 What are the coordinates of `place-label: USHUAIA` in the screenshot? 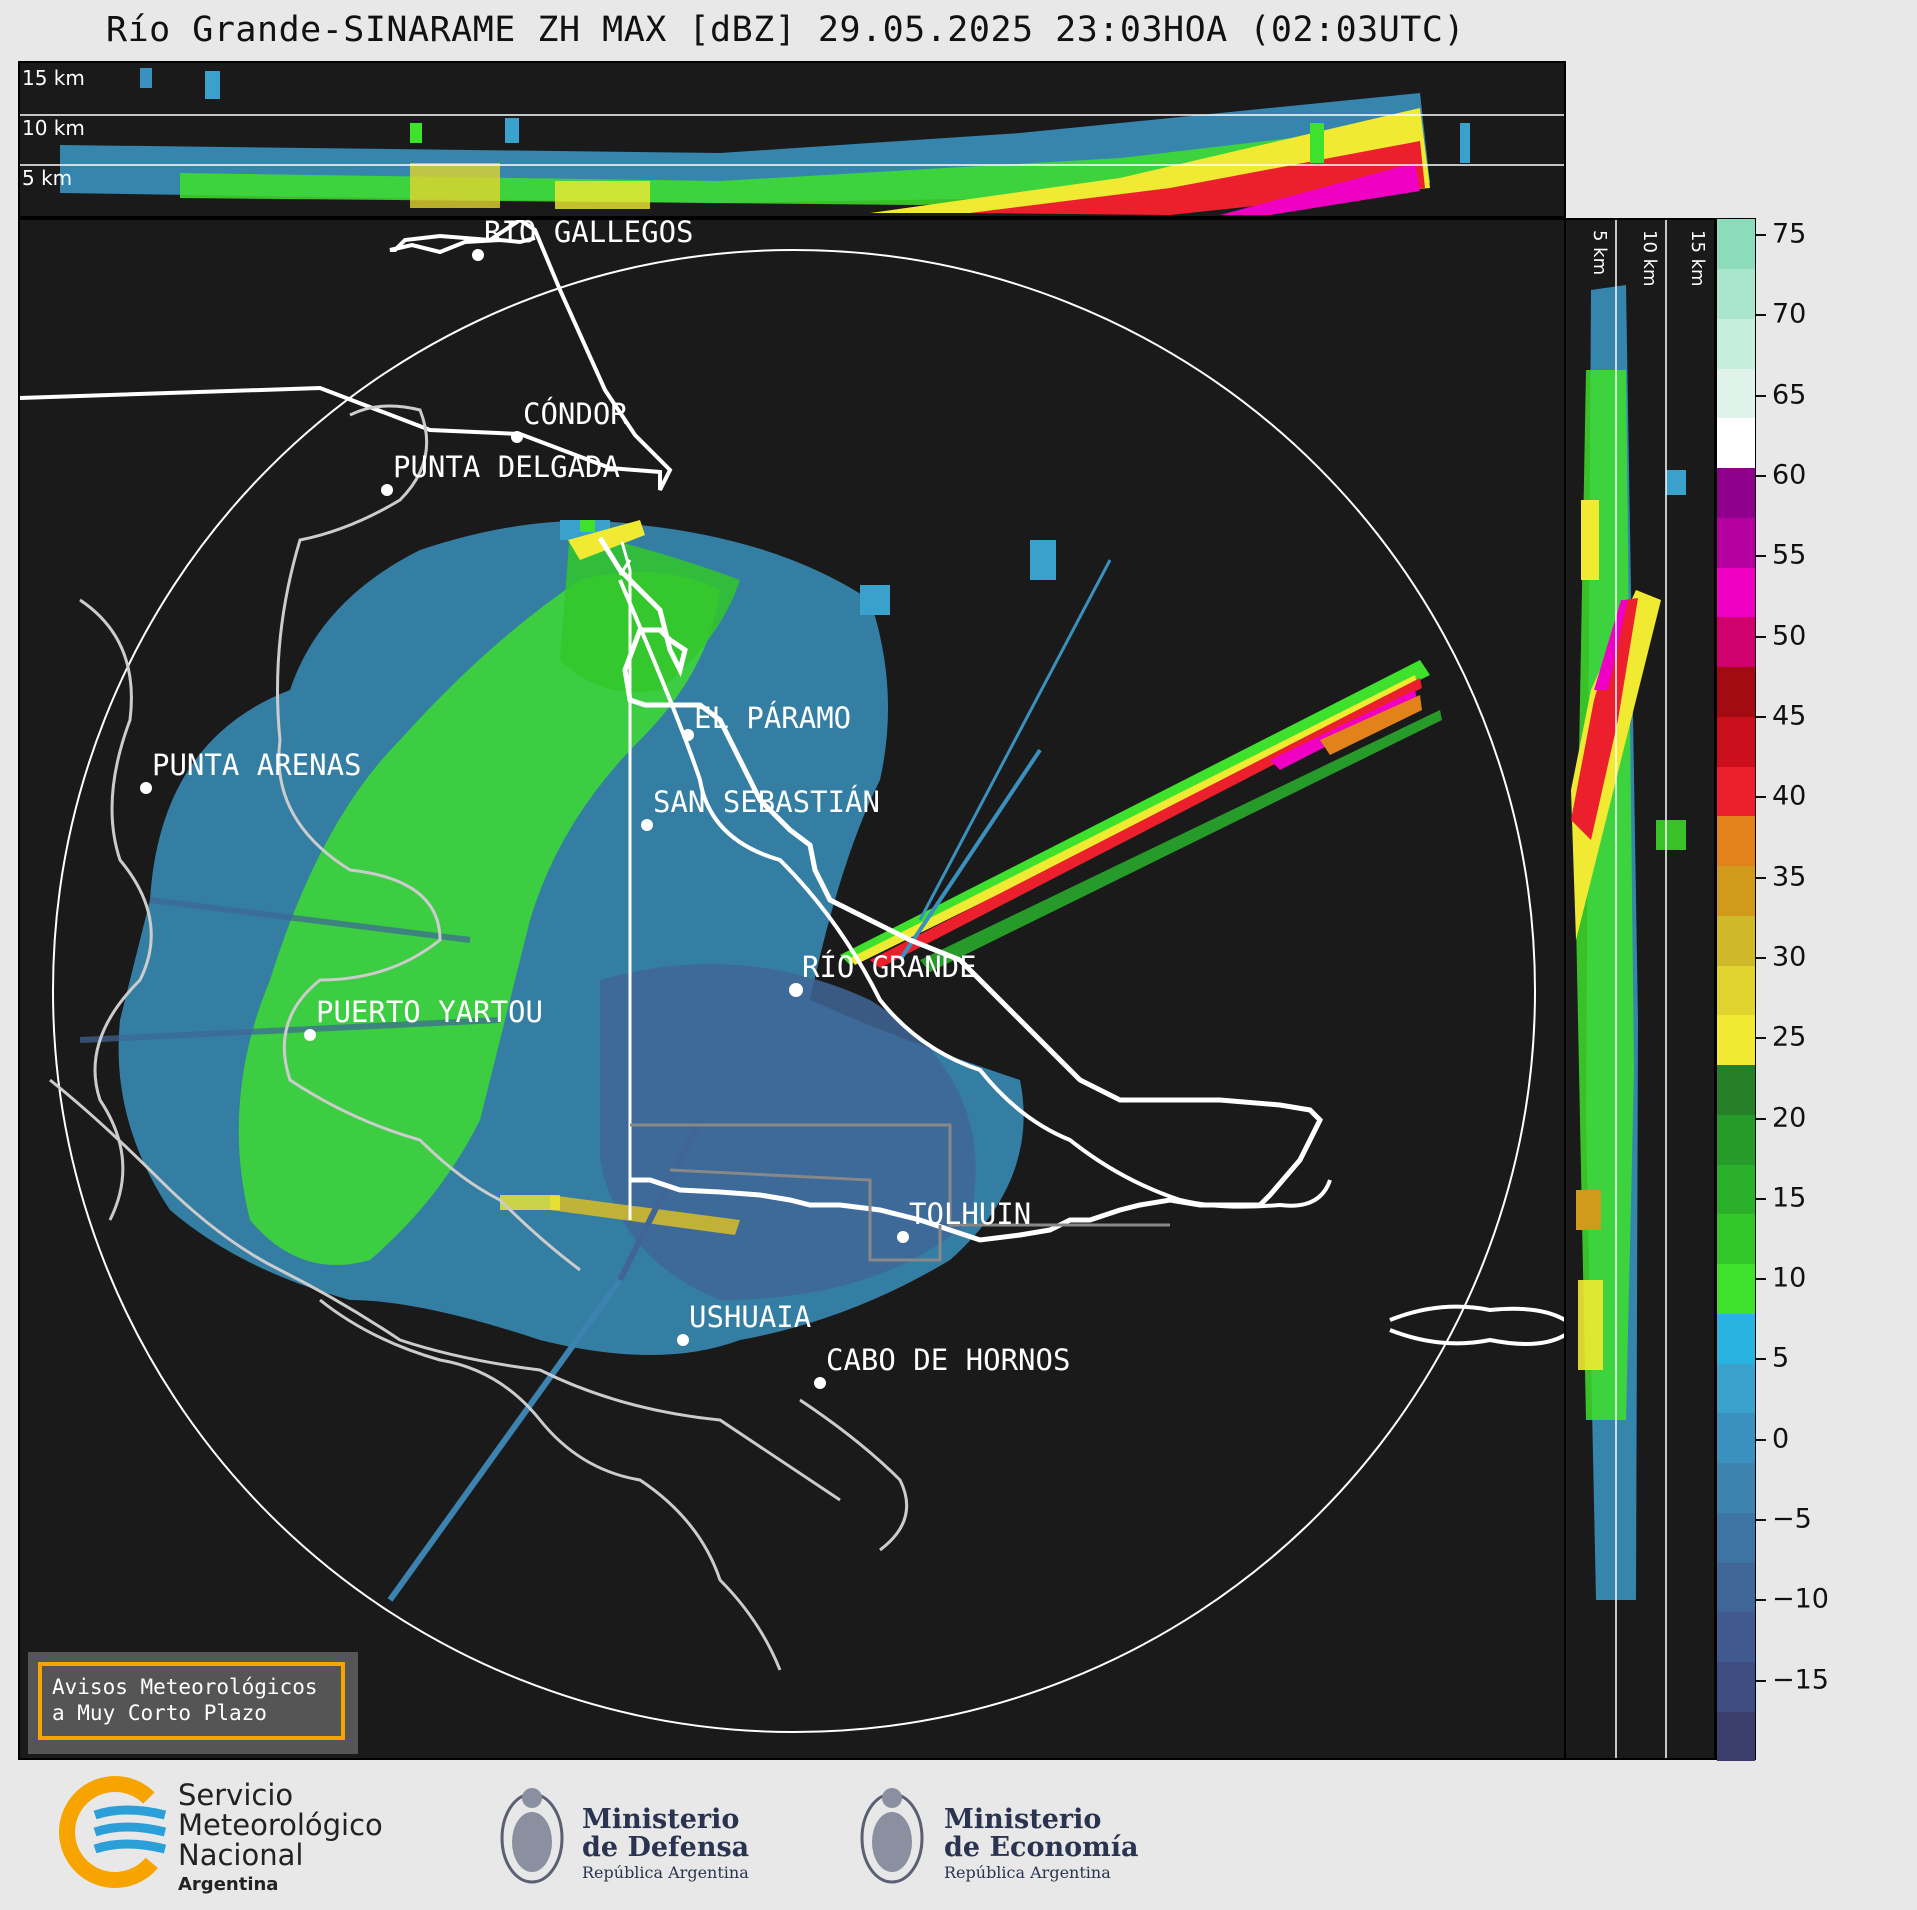 It's located at (750, 1317).